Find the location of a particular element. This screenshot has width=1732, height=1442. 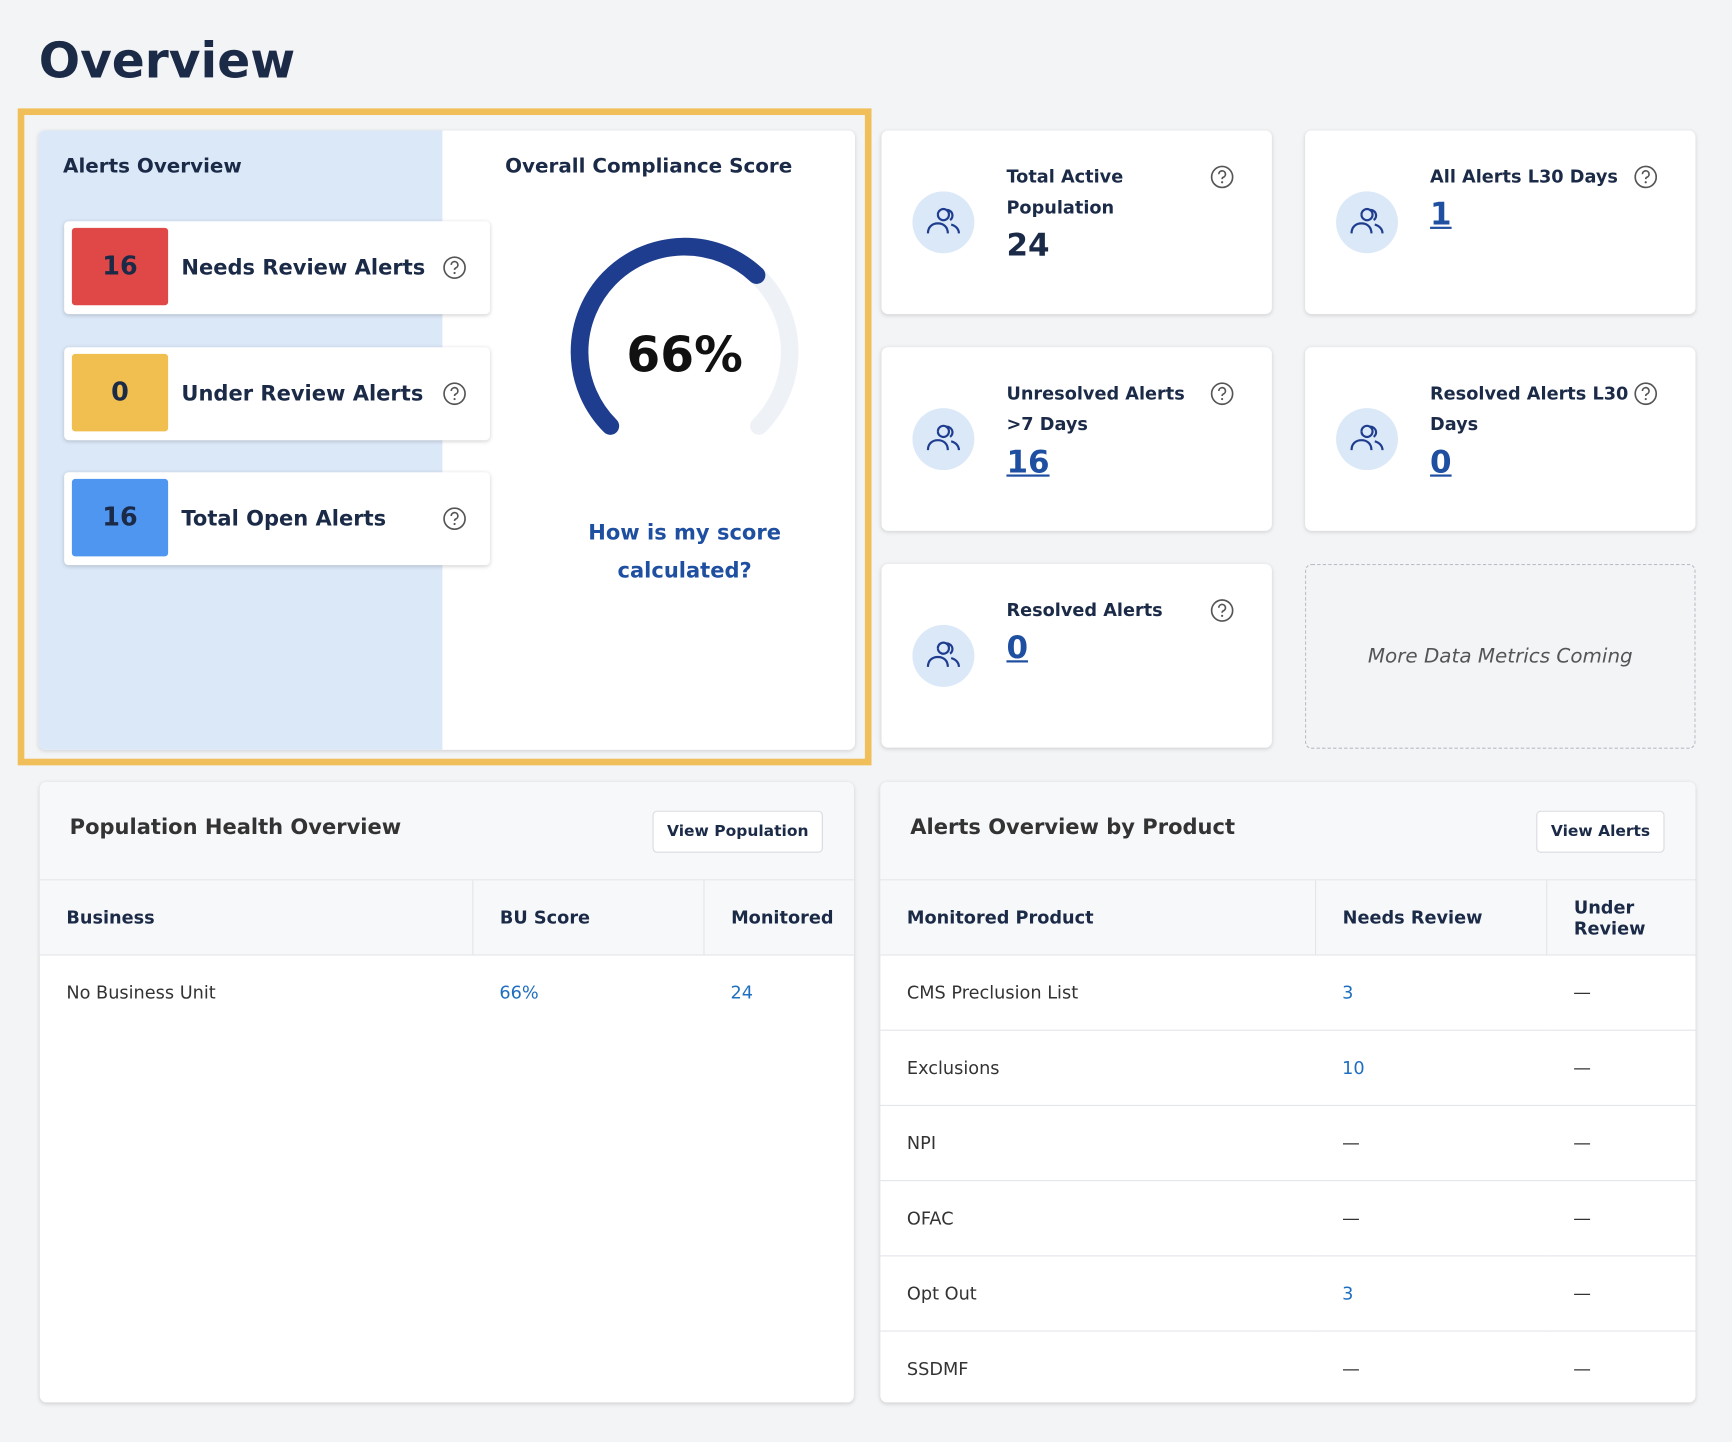

table-cell: 66% is located at coordinates (519, 993).